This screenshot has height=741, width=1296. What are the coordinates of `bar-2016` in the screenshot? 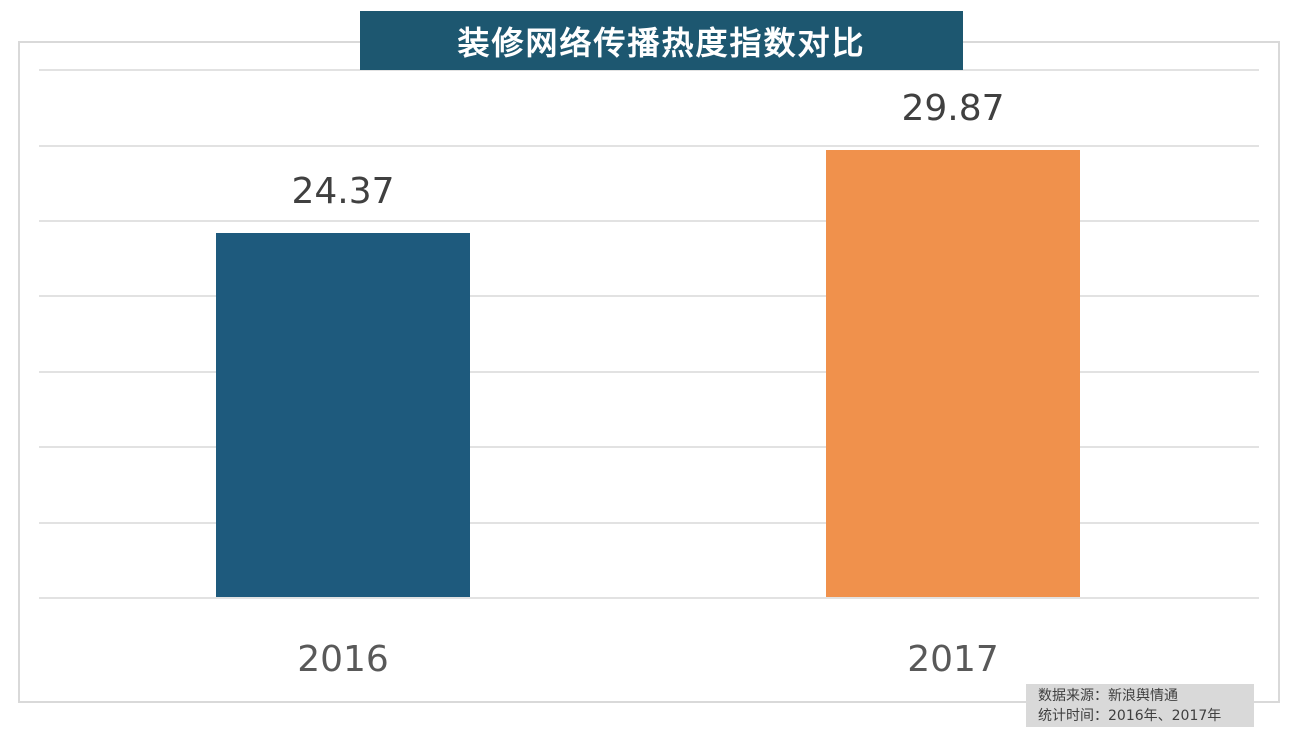 It's located at (343, 415).